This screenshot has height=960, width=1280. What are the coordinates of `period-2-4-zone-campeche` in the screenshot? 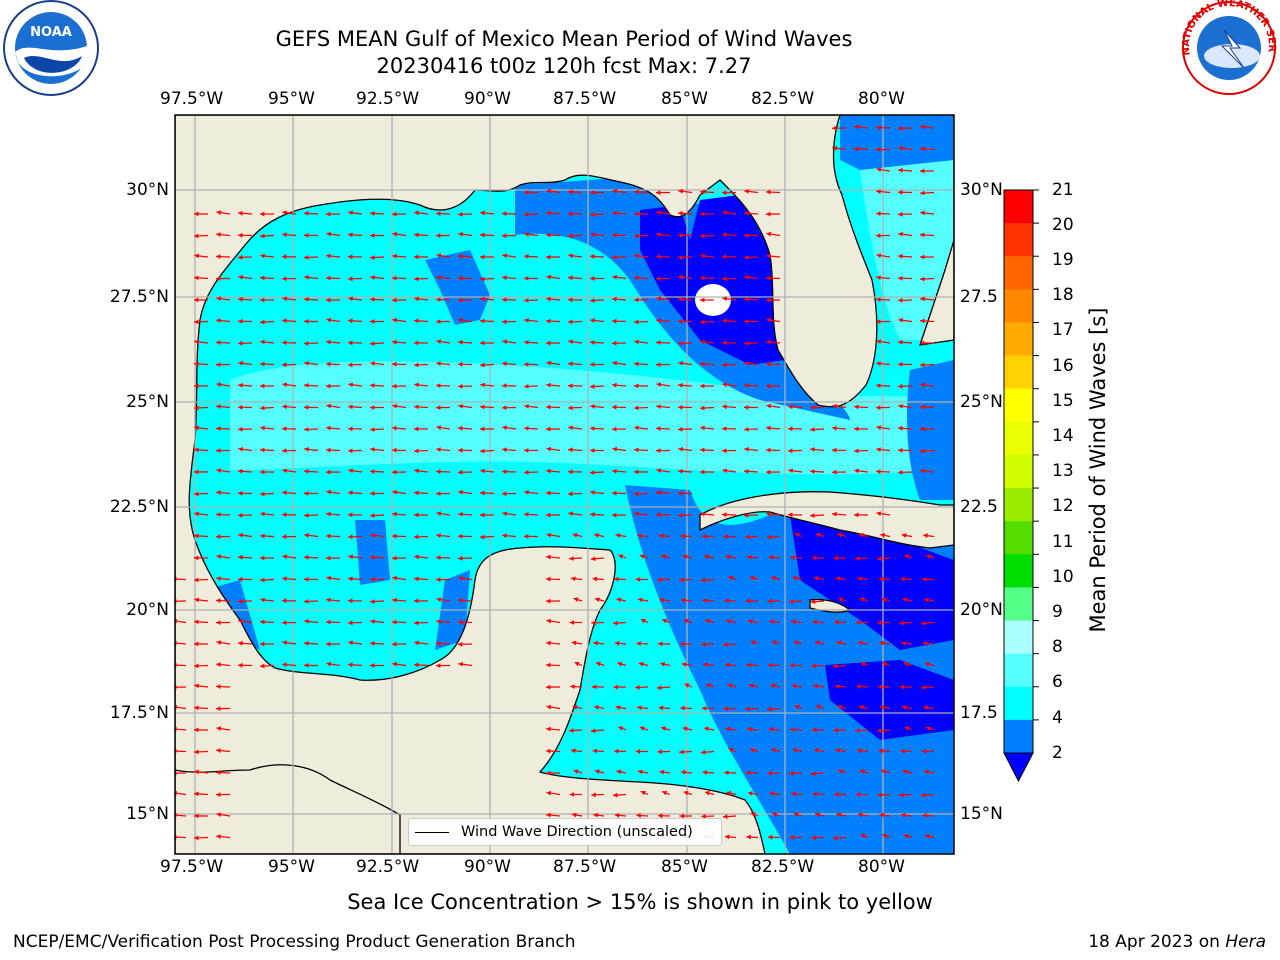 It's located at (372, 552).